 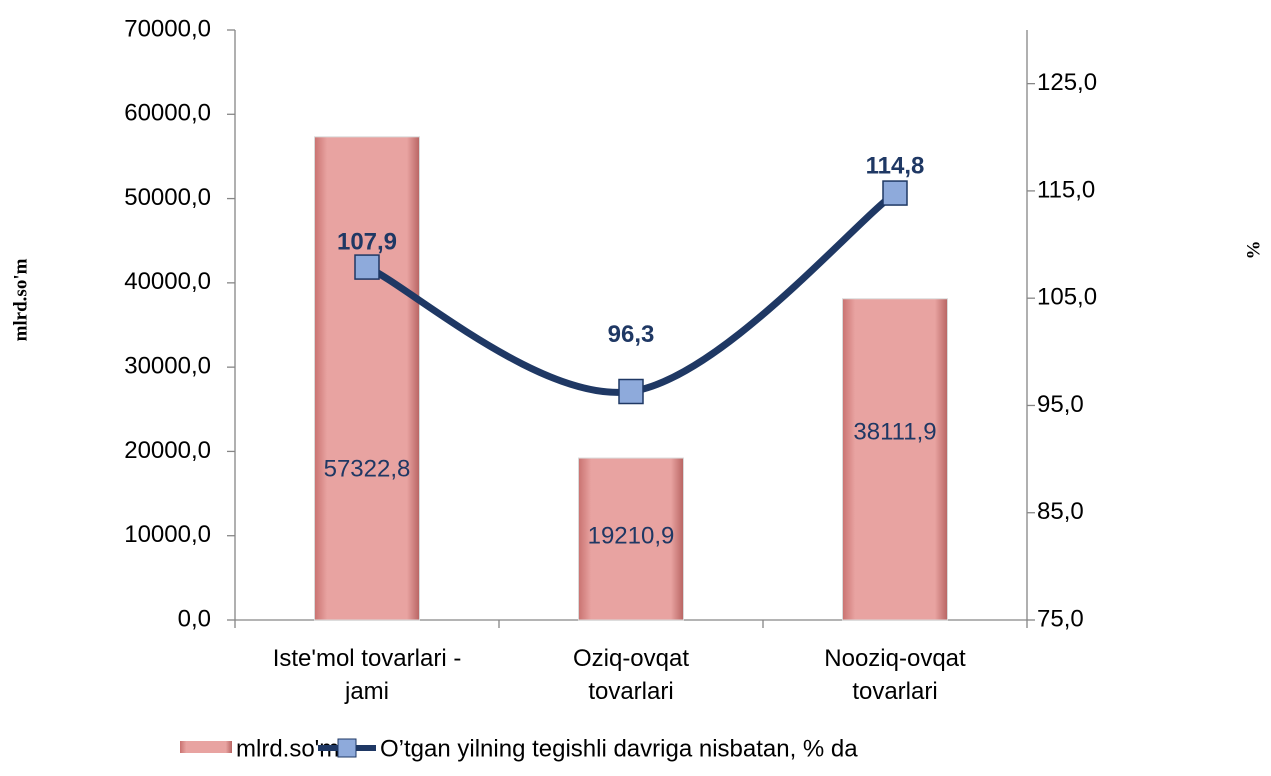 I want to click on line-value-label: 96,3, so click(x=631, y=334).